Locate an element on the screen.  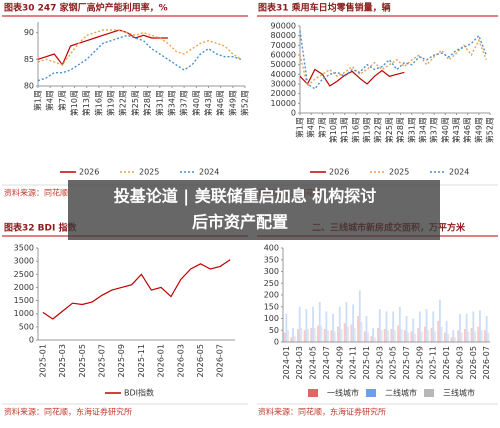
x-tick-label: 2024-09 is located at coordinates (339, 362).